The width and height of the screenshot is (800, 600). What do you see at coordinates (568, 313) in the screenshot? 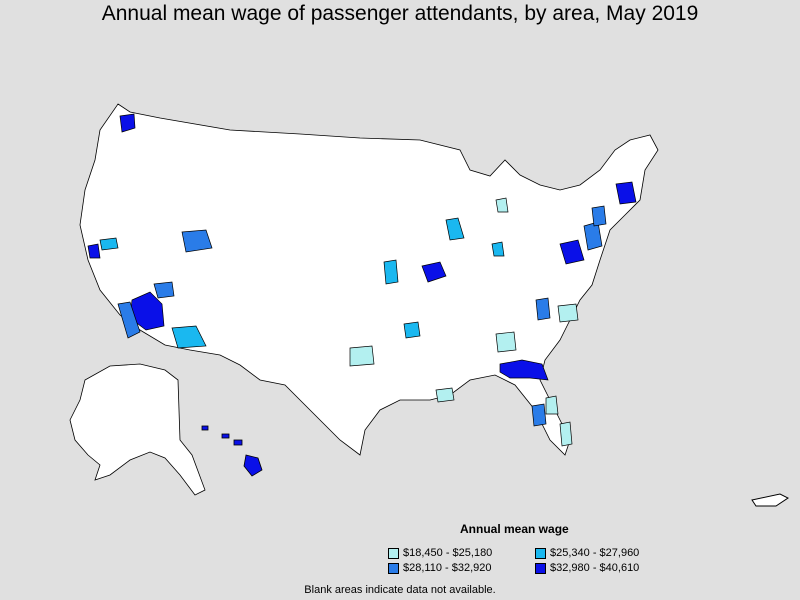
I see `area-raleigh` at bounding box center [568, 313].